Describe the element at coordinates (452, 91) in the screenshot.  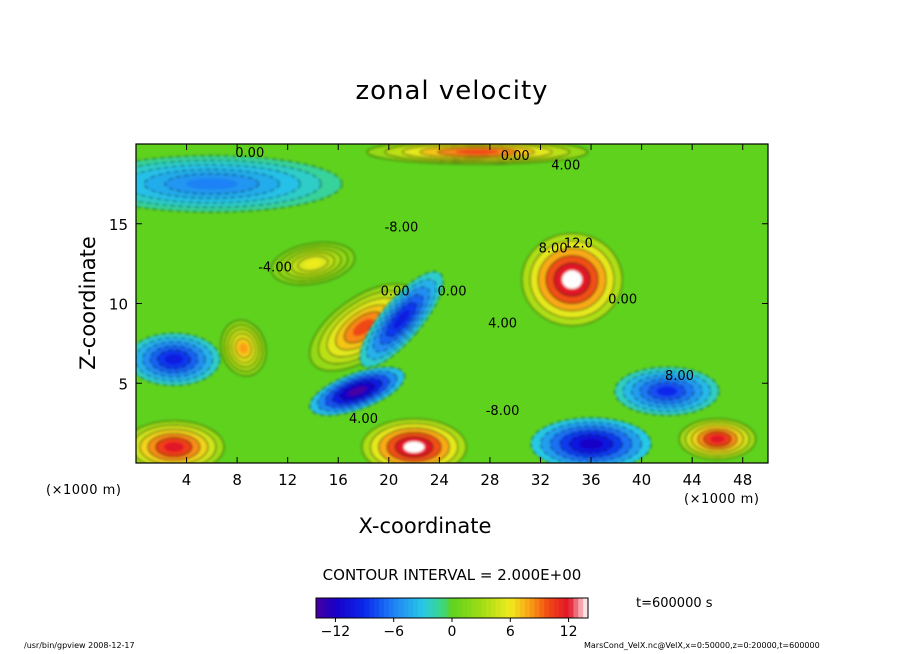
I see `chart-title: zonal velocity` at that location.